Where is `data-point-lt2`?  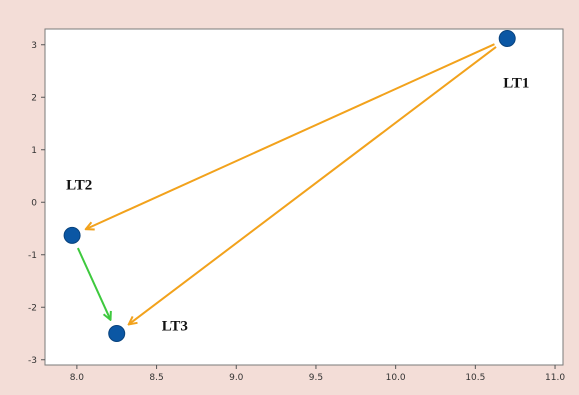
data-point-lt2 is located at coordinates (72, 235).